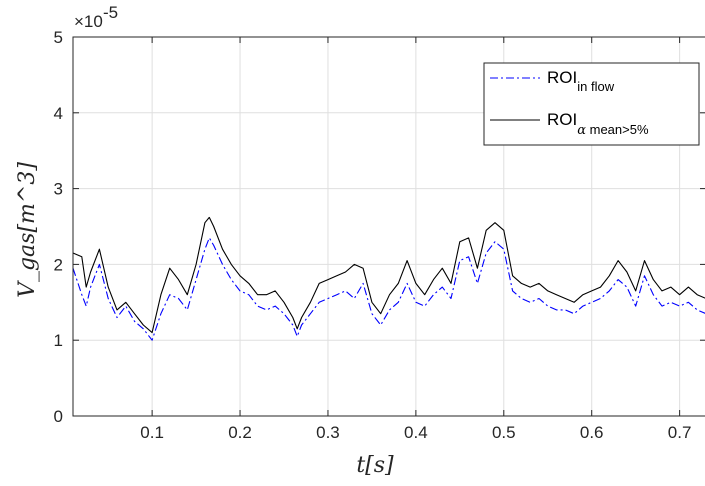 This screenshot has height=486, width=705. What do you see at coordinates (595, 86) in the screenshot?
I see `legend-label-in-flow-sub: in flow` at bounding box center [595, 86].